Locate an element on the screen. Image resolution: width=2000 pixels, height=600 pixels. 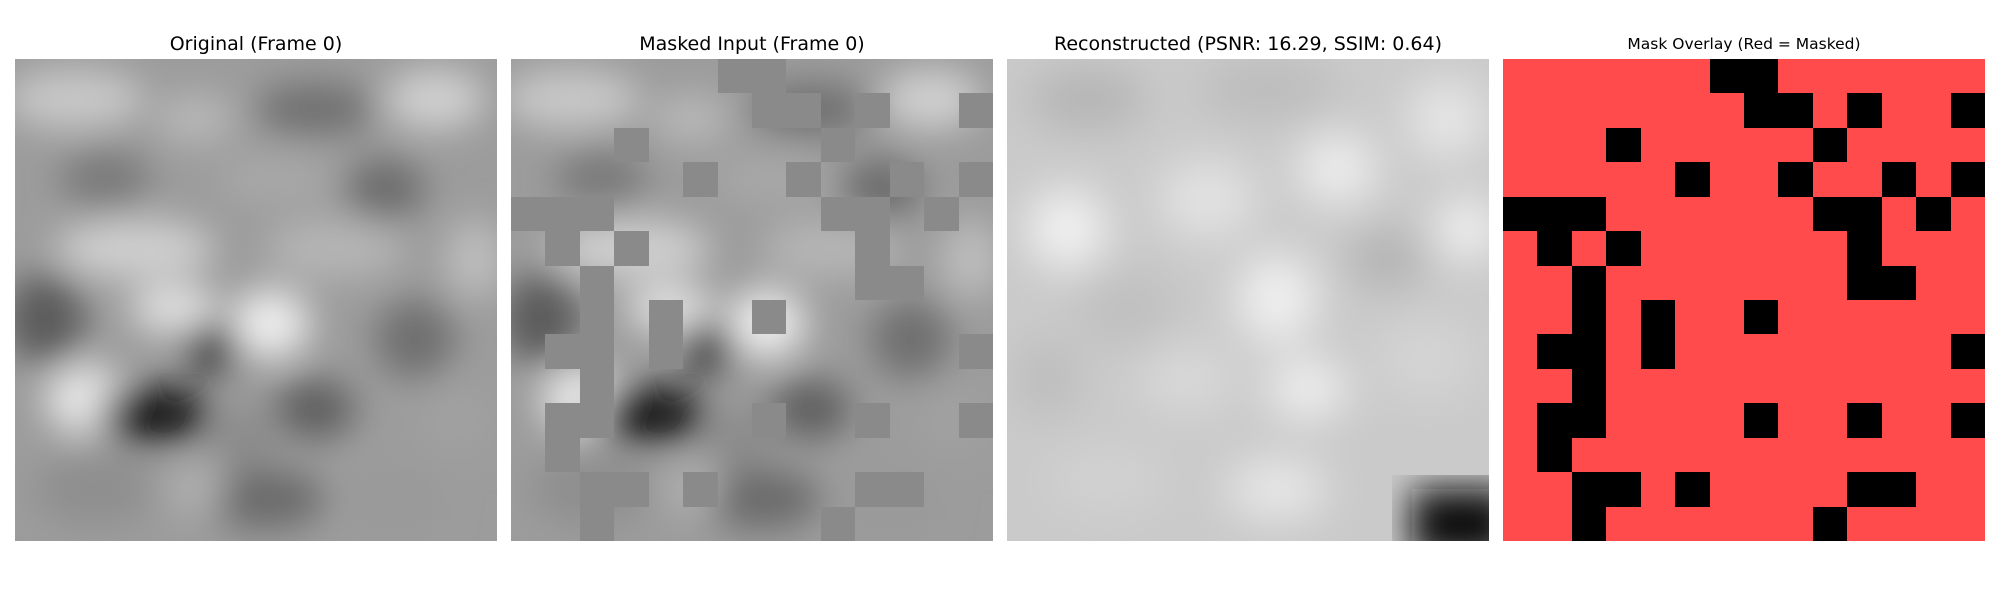
panel-title-masked-input: Masked Input (Frame 0) is located at coordinates (752, 44).